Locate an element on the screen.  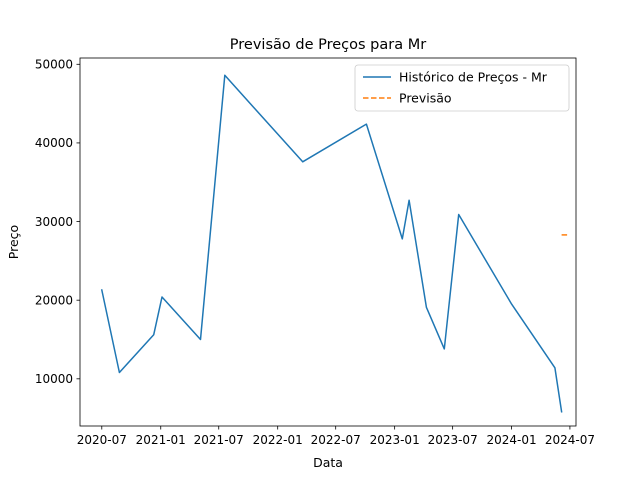
legend-box is located at coordinates (462, 88).